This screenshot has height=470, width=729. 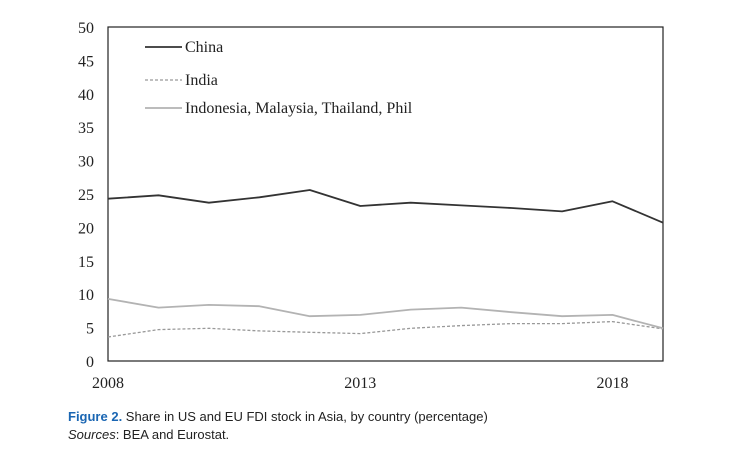 What do you see at coordinates (92, 434) in the screenshot?
I see `sources-label: Sources` at bounding box center [92, 434].